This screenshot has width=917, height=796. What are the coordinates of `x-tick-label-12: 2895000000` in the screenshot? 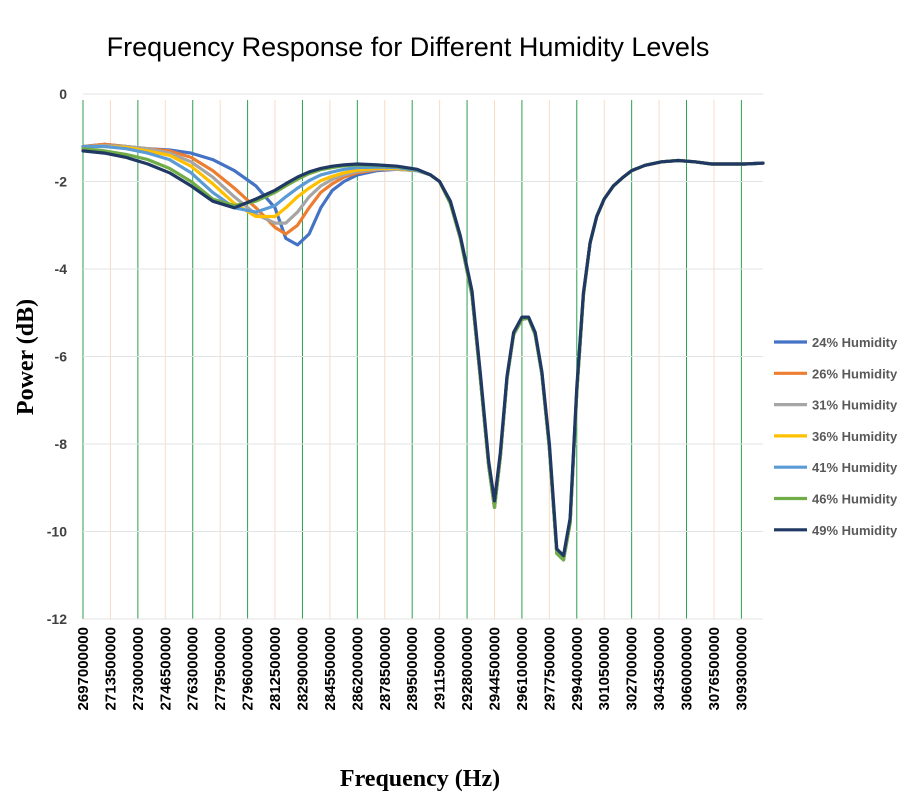 It's located at (412, 668).